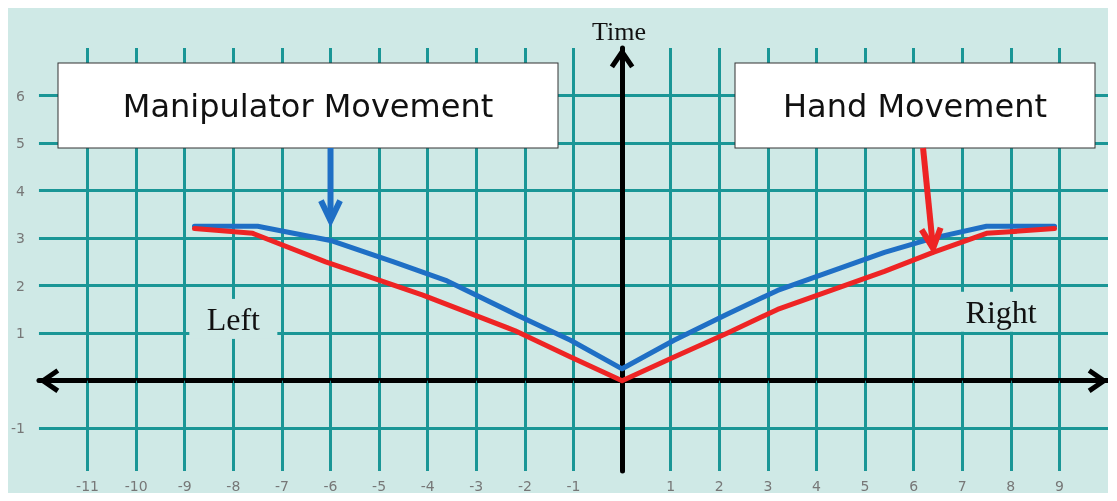  I want to click on text: Manipulator Movement, so click(308, 105).